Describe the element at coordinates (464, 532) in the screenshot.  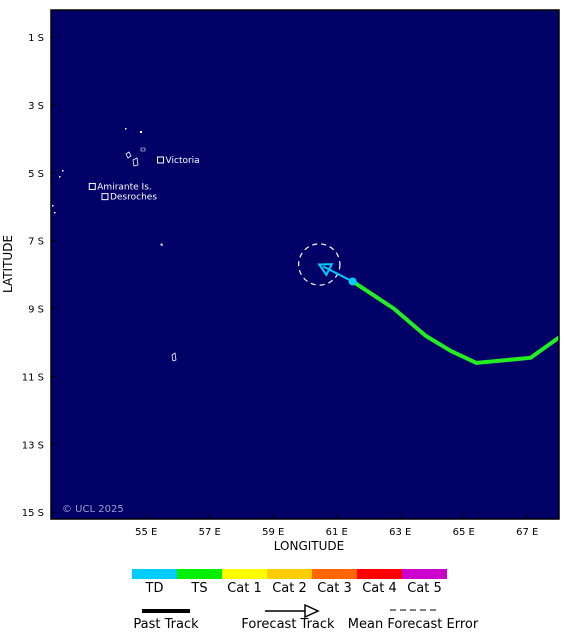
I see `lon-tick-label: 65 E` at that location.